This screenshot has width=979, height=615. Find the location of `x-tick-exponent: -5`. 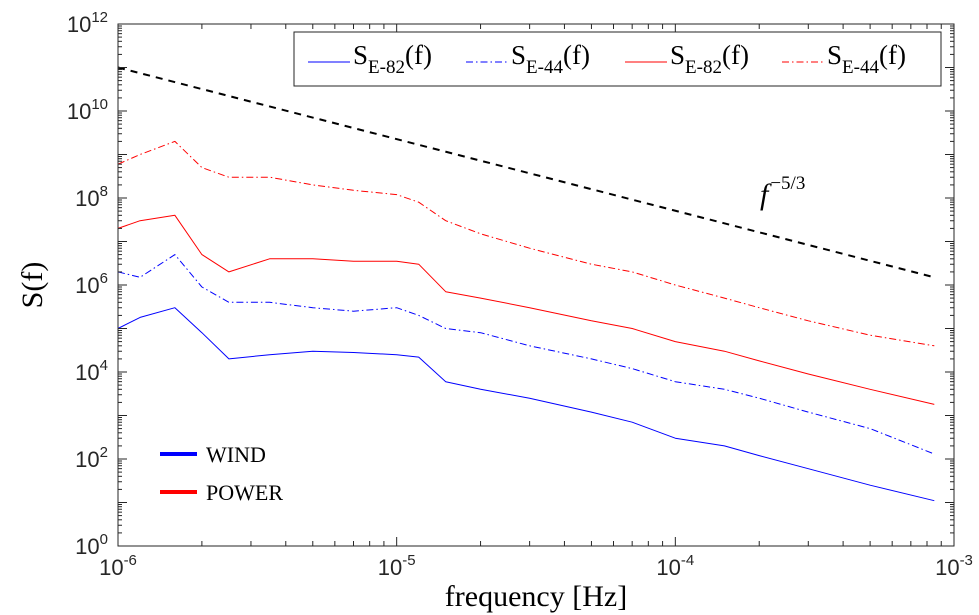

x-tick-exponent: -5 is located at coordinates (408, 560).